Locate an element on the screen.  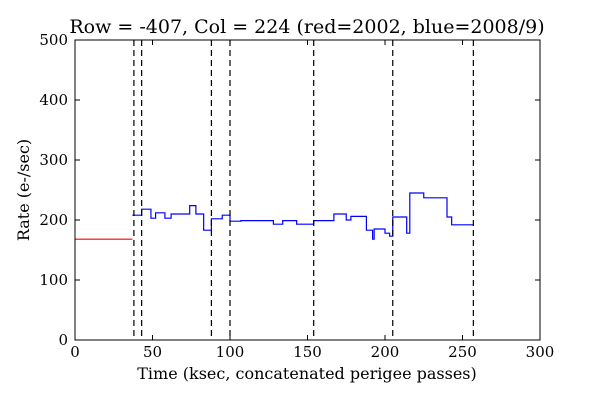
y-tick-label: 200 is located at coordinates (53, 220).